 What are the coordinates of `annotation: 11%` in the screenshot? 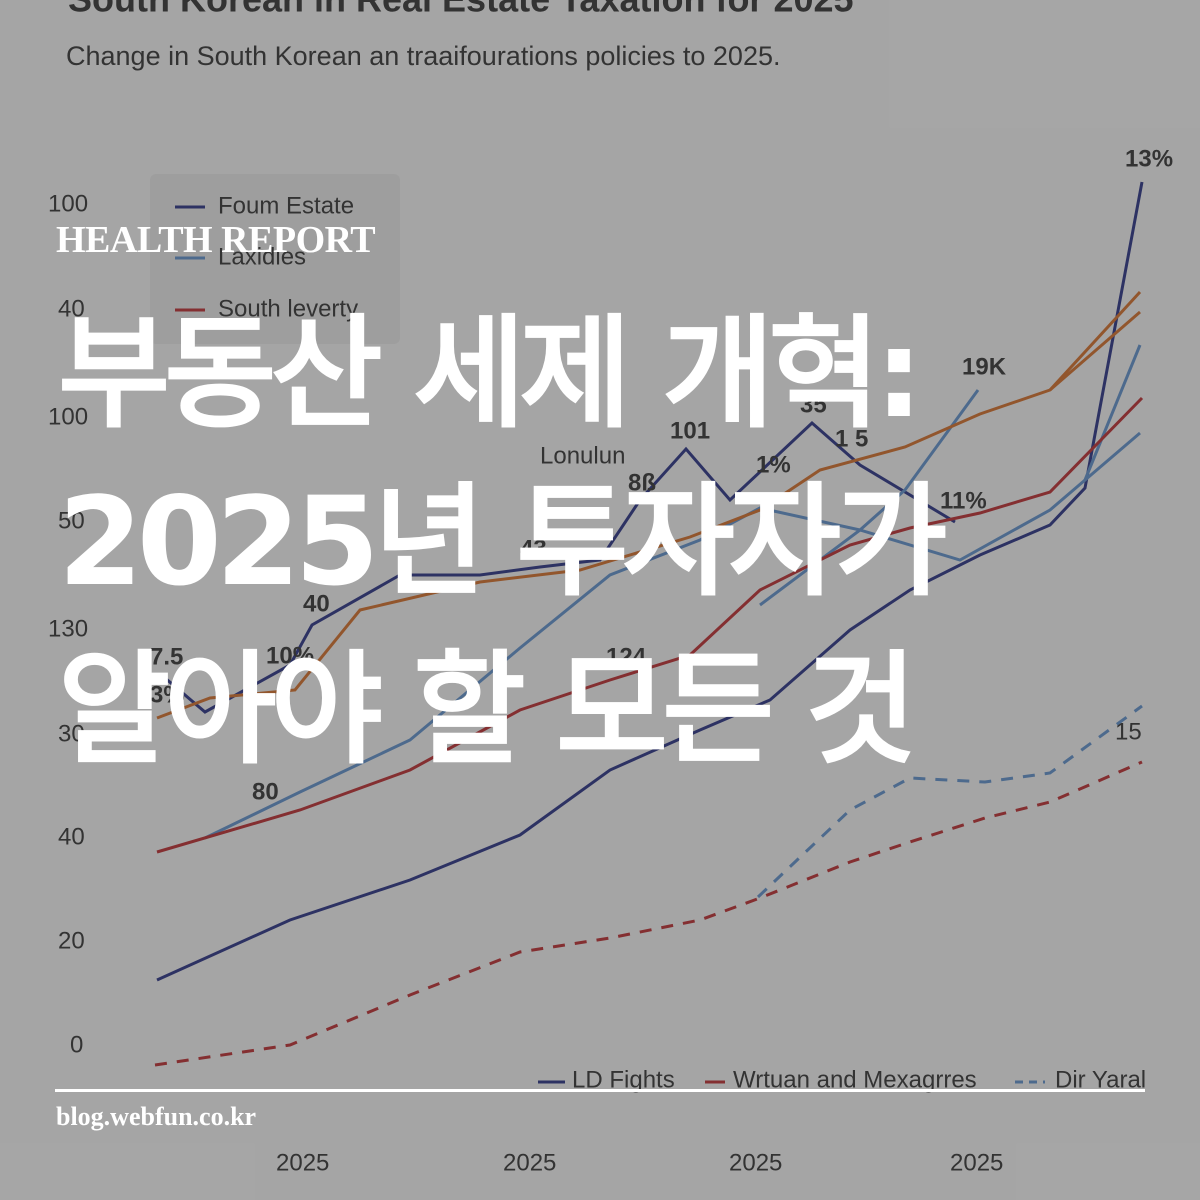 It's located at (963, 500).